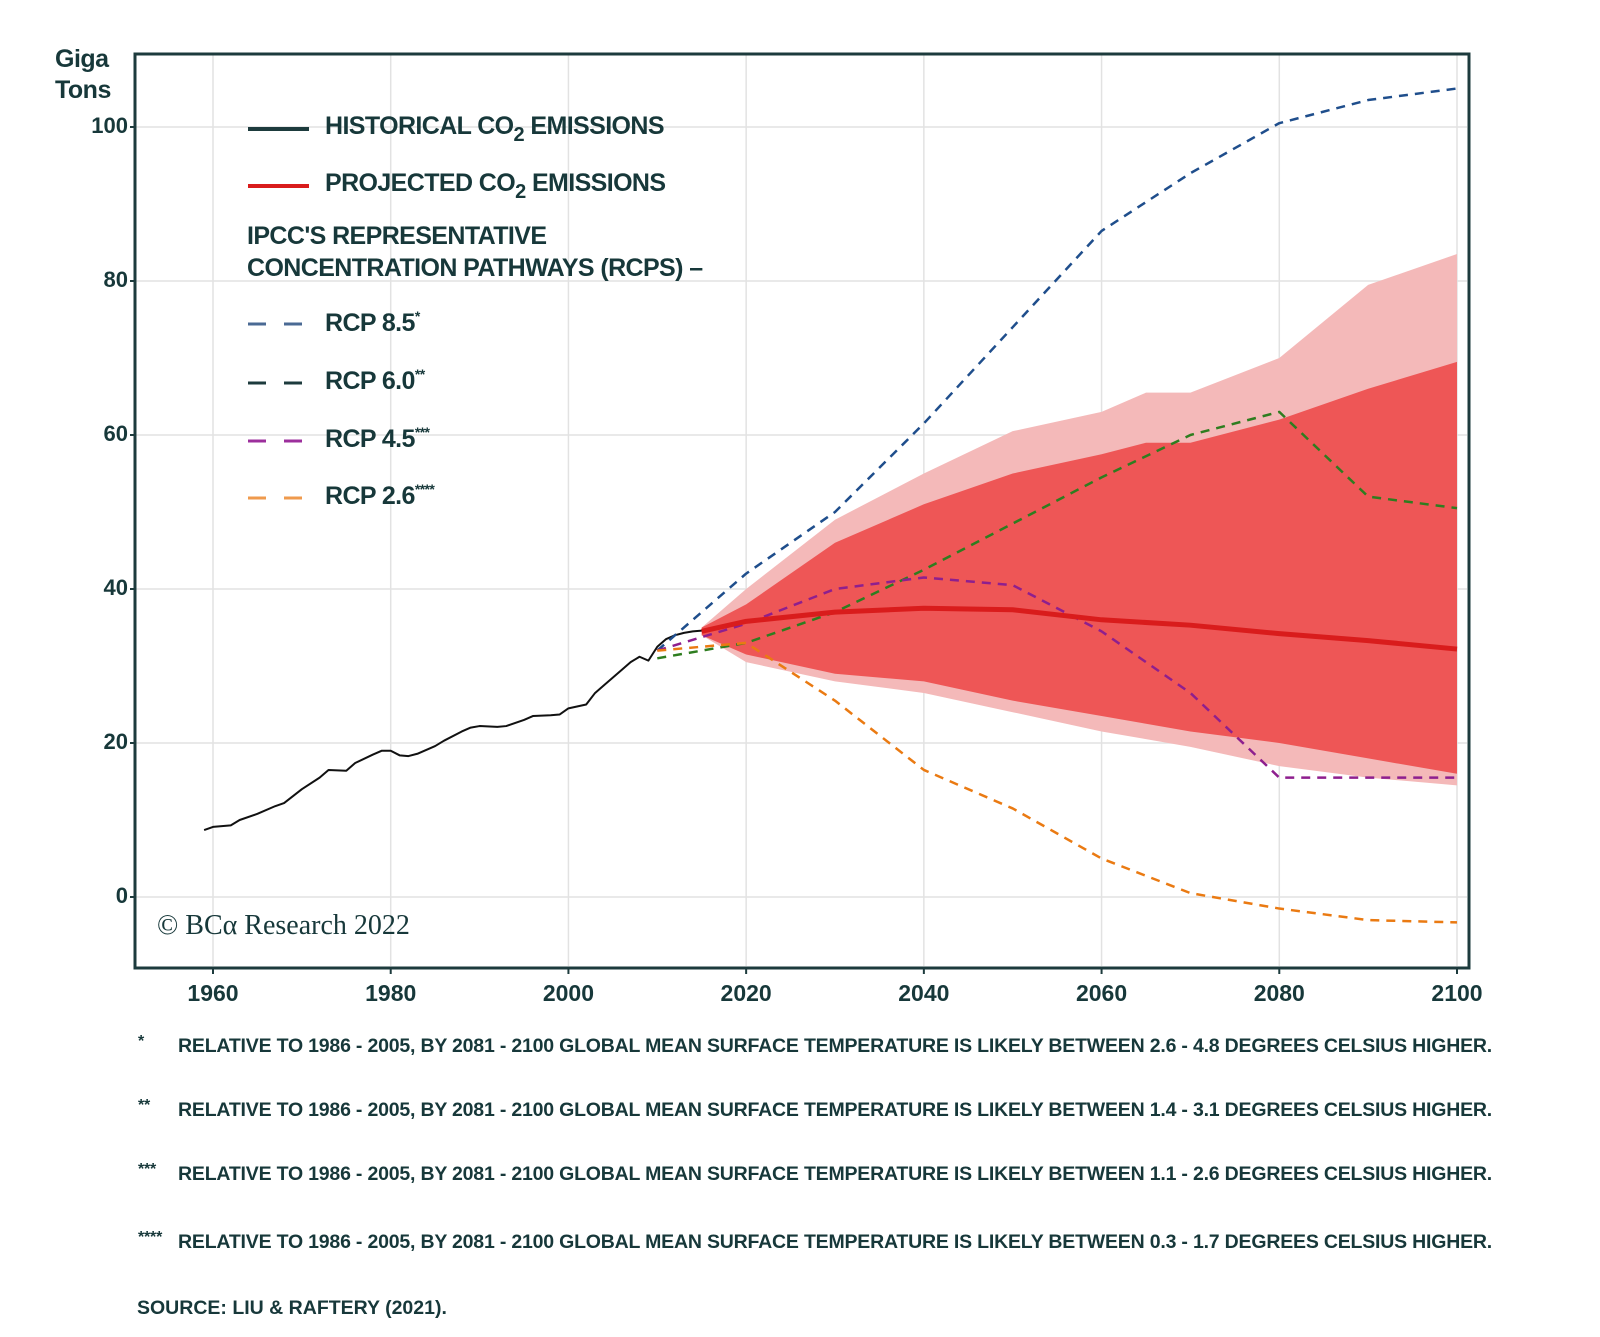 Image resolution: width=1600 pixels, height=1337 pixels. What do you see at coordinates (121, 895) in the screenshot?
I see `y-tick-label: 0` at bounding box center [121, 895].